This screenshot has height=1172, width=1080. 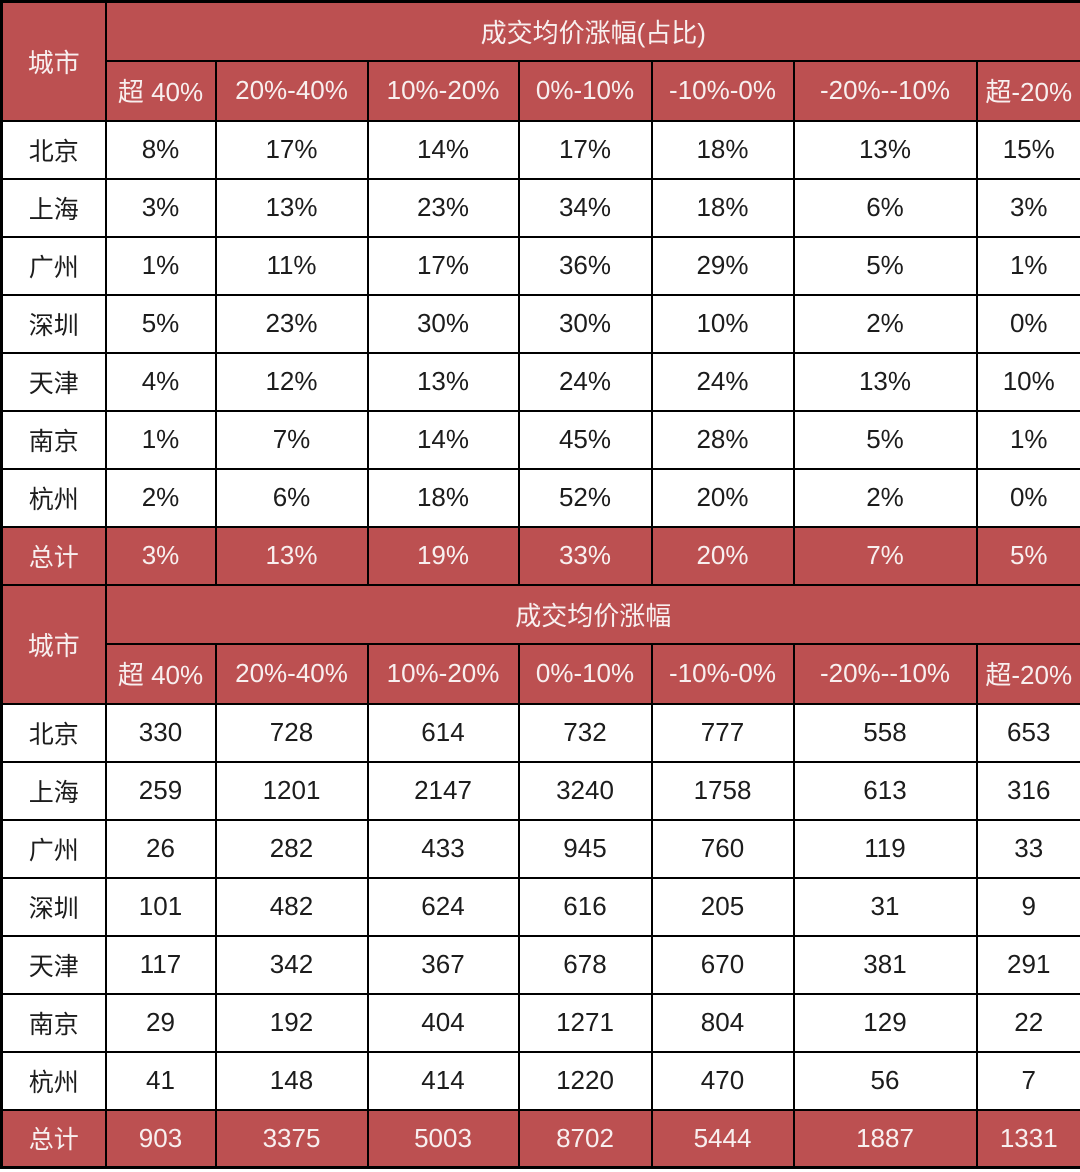 I want to click on value-cell: 8702, so click(x=585, y=1138).